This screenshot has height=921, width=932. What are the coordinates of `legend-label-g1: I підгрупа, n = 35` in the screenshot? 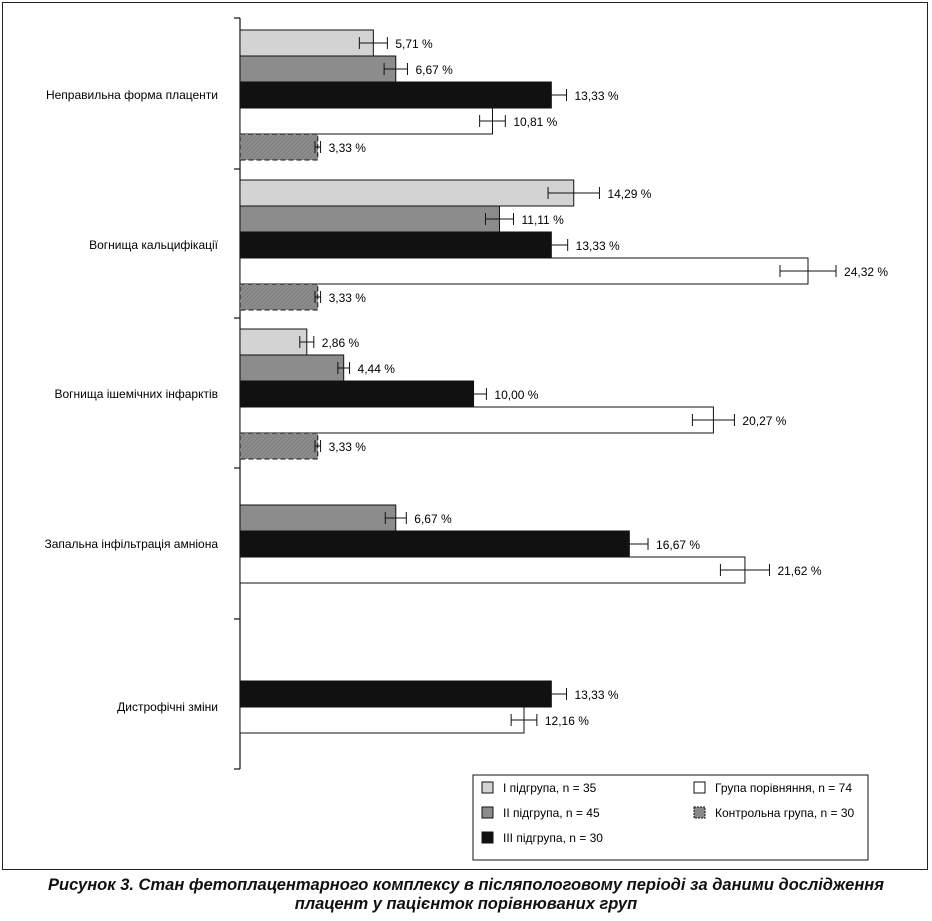 It's located at (550, 788).